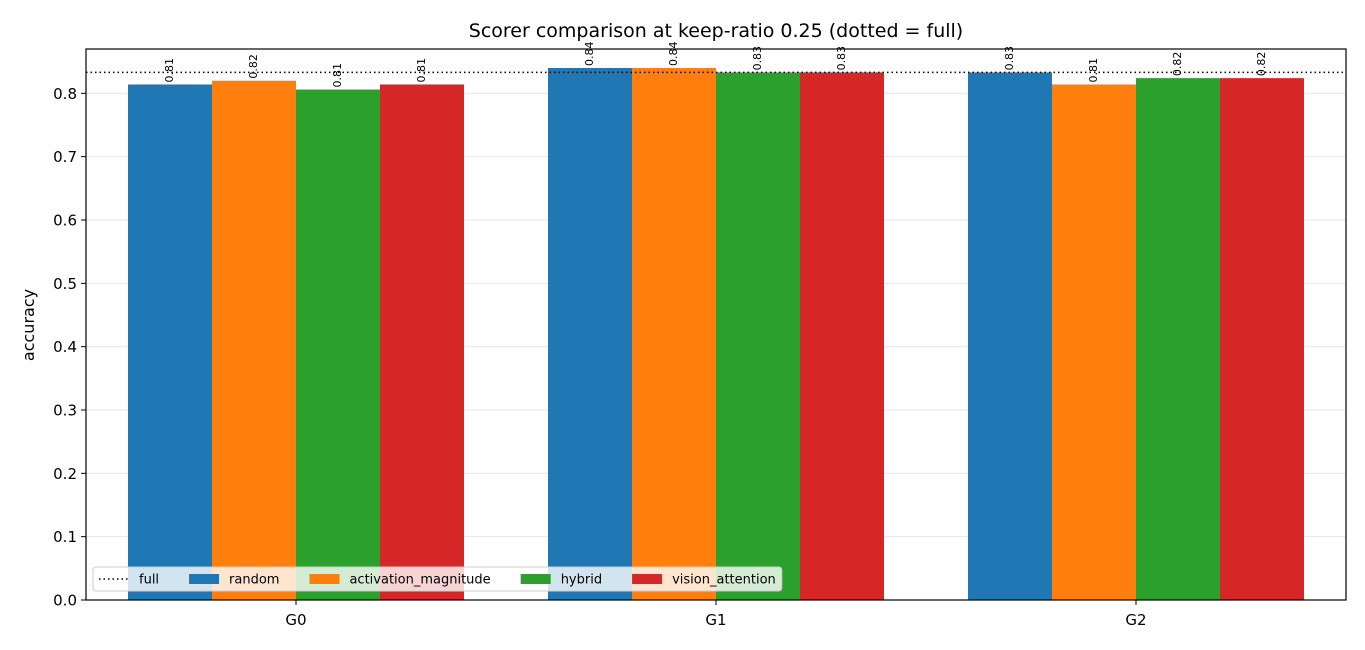 The image size is (1365, 650). I want to click on bar-vision_attention-G2, so click(1262, 339).